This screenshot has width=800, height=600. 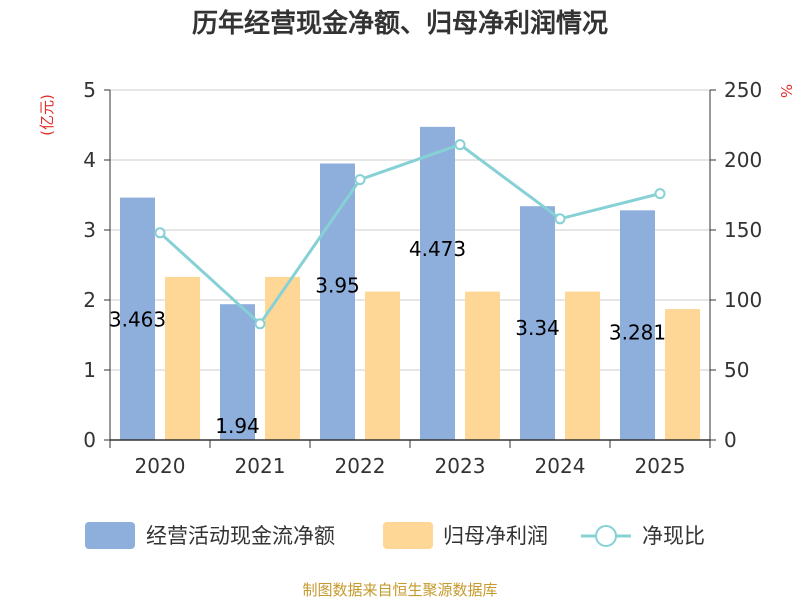 I want to click on bar-cash-flow-2021, so click(x=237, y=372).